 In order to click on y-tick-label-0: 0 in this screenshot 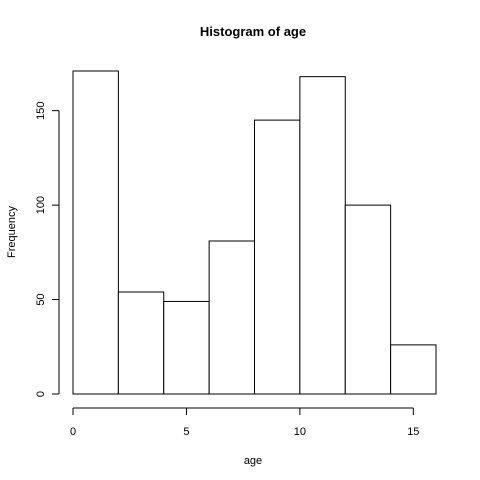, I will do `click(41, 394)`.